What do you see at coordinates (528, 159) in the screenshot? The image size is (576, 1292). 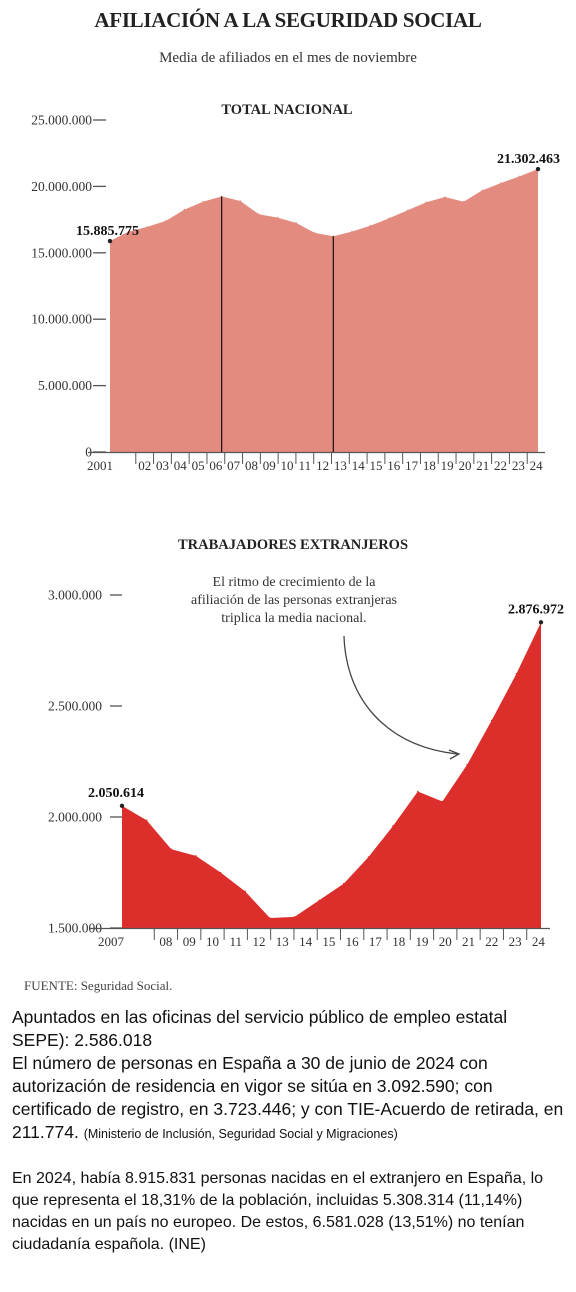 I see `last-value-label: 21.302.463` at bounding box center [528, 159].